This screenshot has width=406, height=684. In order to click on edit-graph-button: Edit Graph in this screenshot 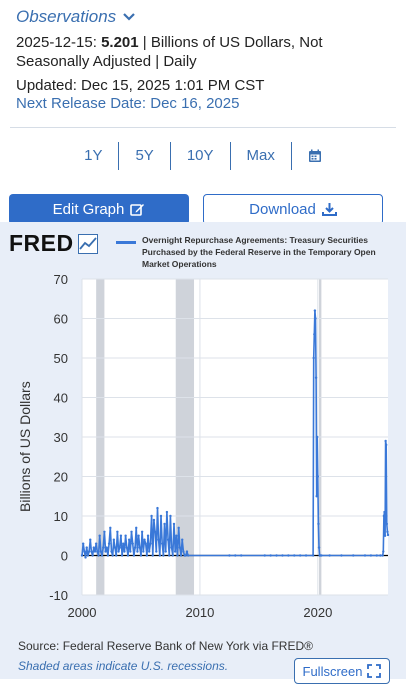, I will do `click(99, 209)`.